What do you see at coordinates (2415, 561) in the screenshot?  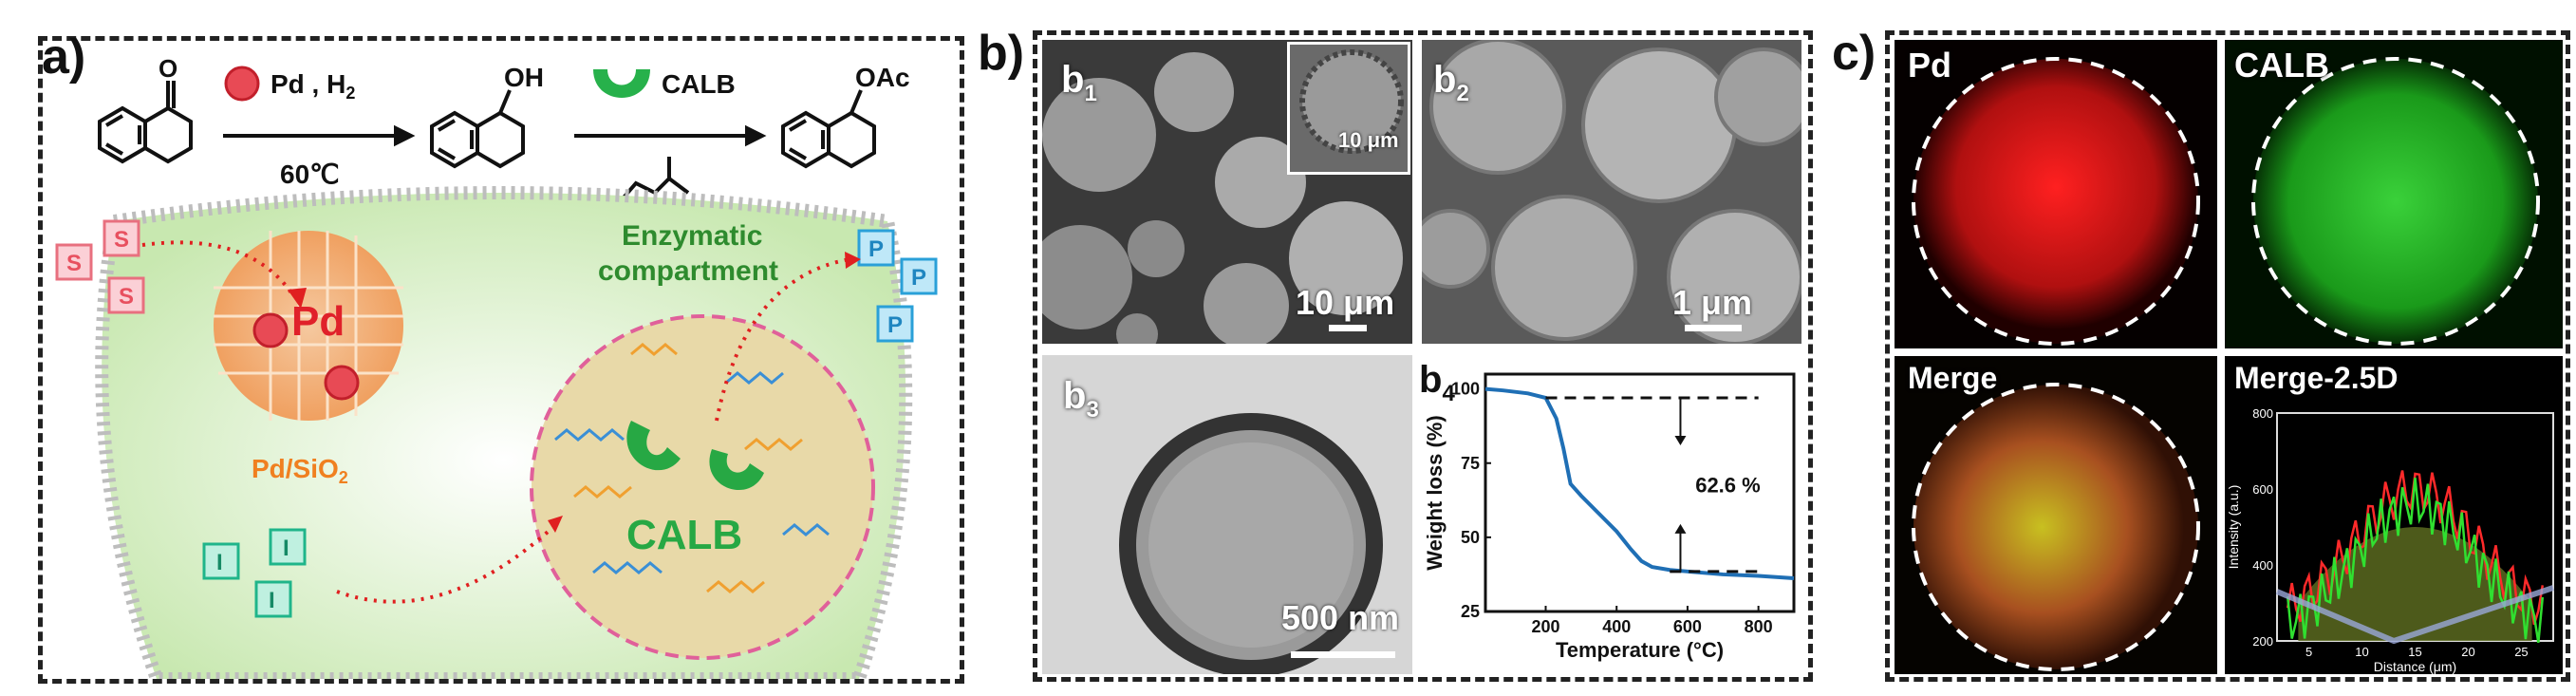 I see `profile-green-line` at bounding box center [2415, 561].